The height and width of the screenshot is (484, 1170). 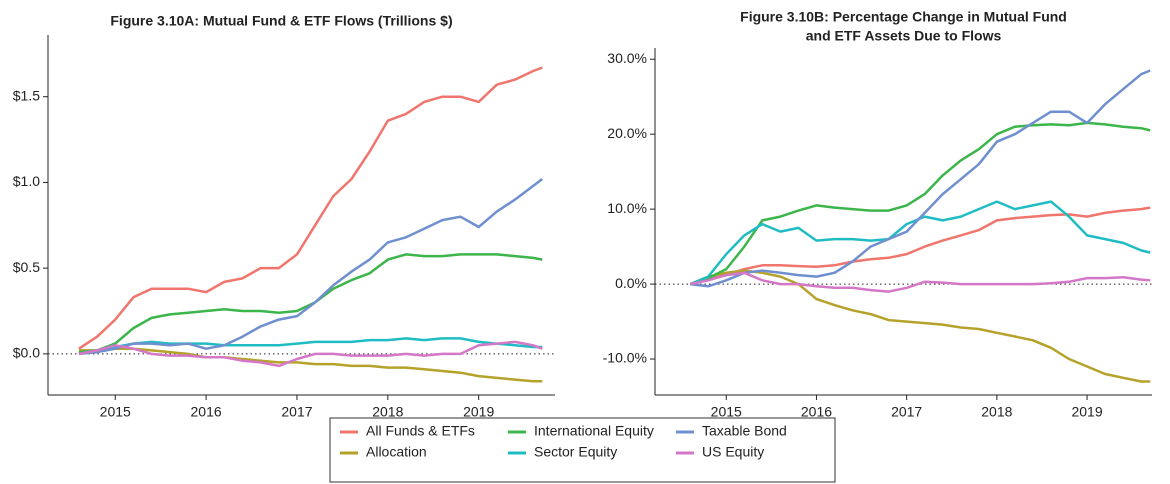 What do you see at coordinates (627, 58) in the screenshot?
I see `y-tick-label: 30.0%` at bounding box center [627, 58].